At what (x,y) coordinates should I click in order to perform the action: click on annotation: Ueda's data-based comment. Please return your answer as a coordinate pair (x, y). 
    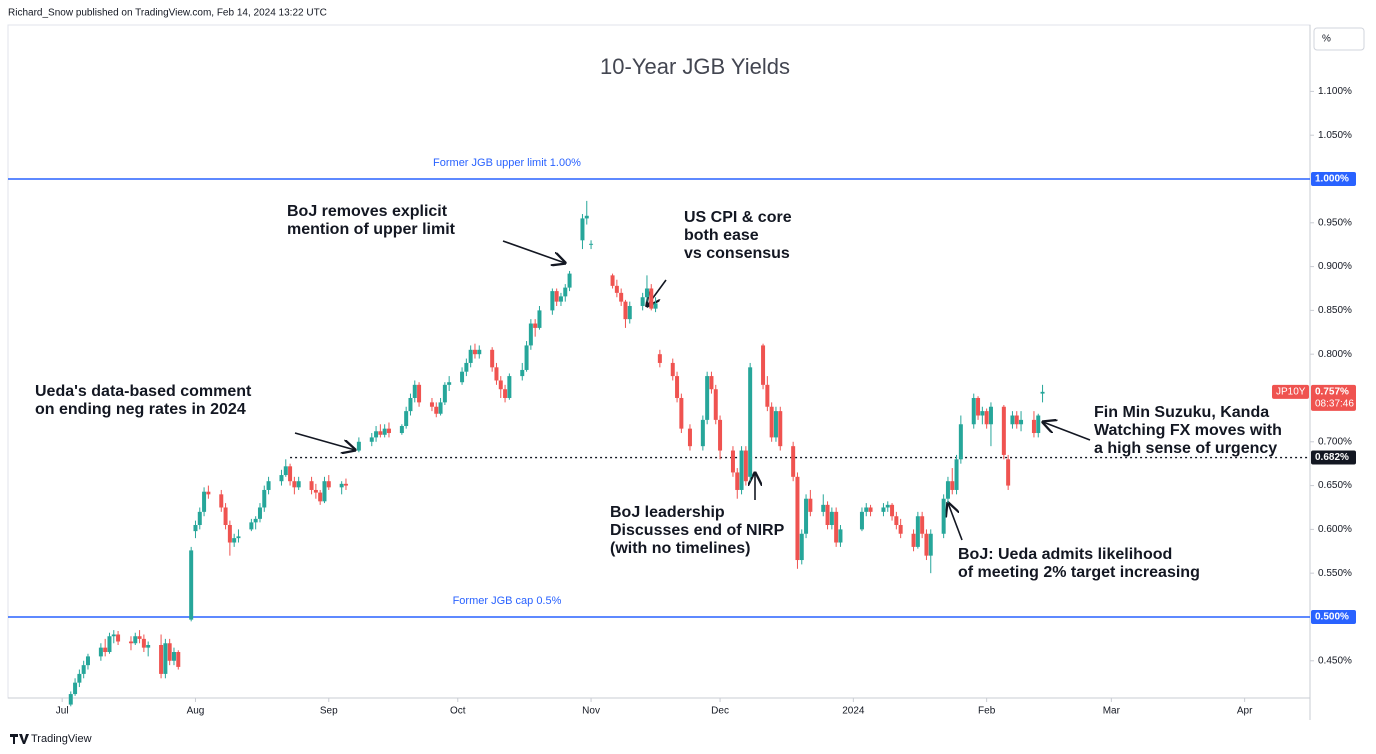
    Looking at the image, I should click on (143, 391).